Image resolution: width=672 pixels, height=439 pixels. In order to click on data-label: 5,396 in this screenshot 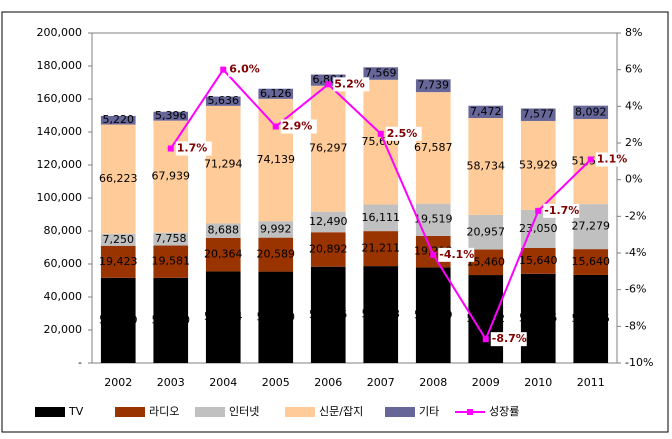, I will do `click(171, 115)`.